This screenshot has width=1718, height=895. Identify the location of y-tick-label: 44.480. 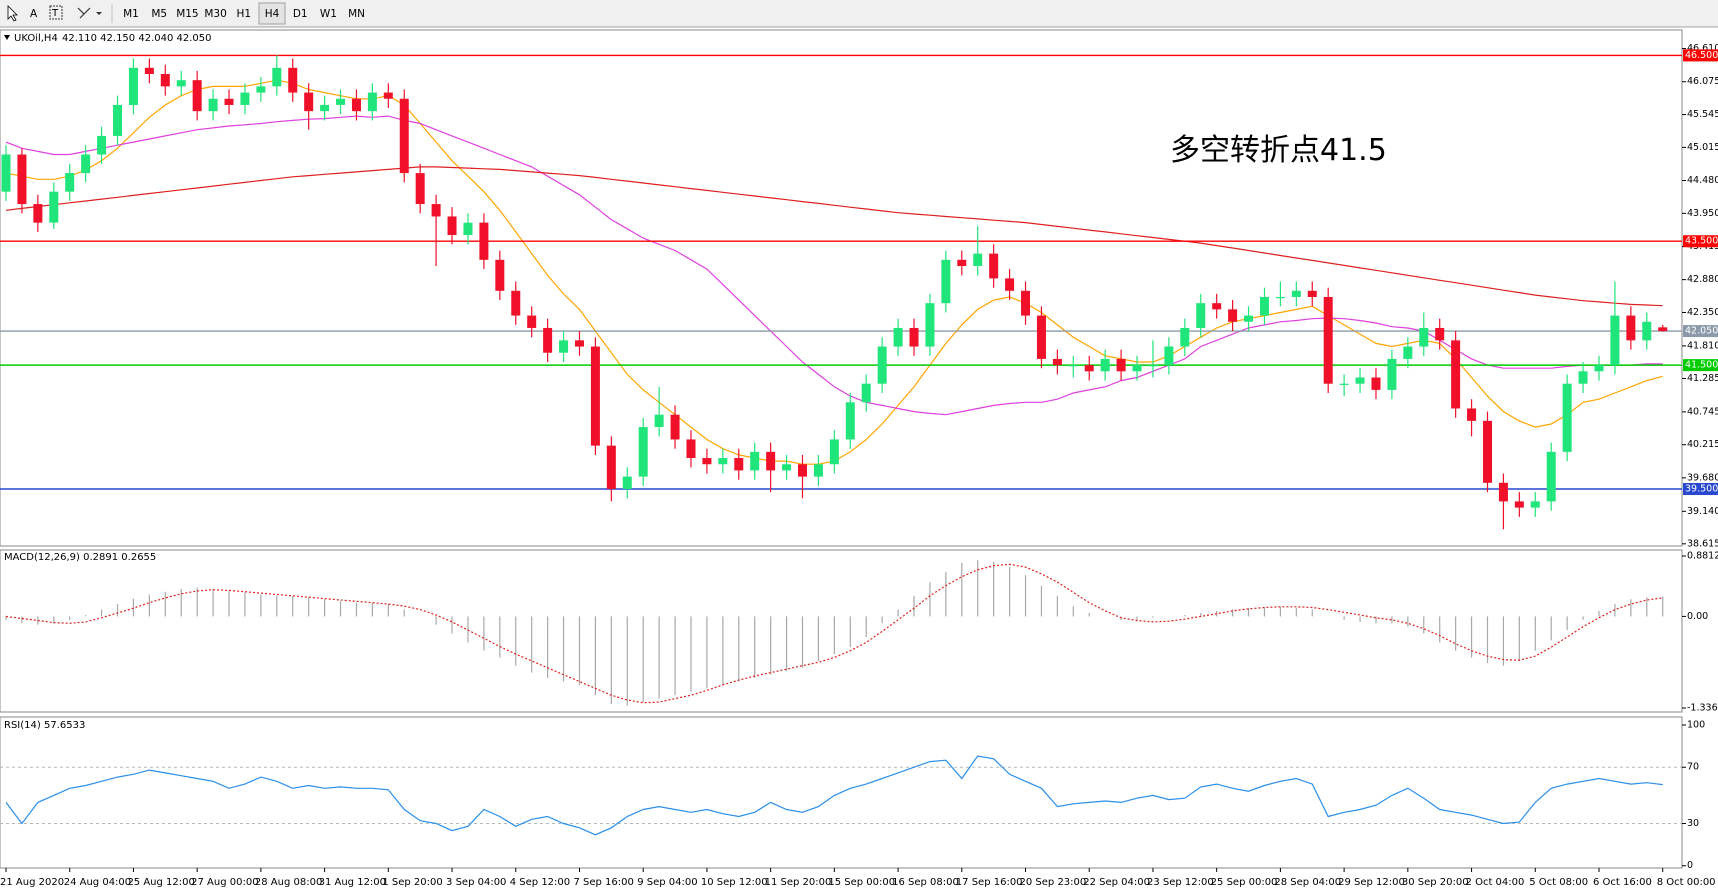
(1702, 180).